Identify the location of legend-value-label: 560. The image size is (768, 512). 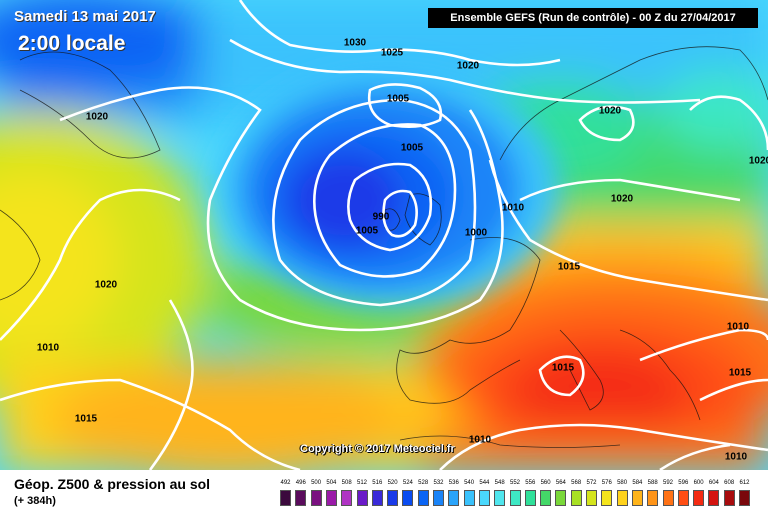
(545, 483).